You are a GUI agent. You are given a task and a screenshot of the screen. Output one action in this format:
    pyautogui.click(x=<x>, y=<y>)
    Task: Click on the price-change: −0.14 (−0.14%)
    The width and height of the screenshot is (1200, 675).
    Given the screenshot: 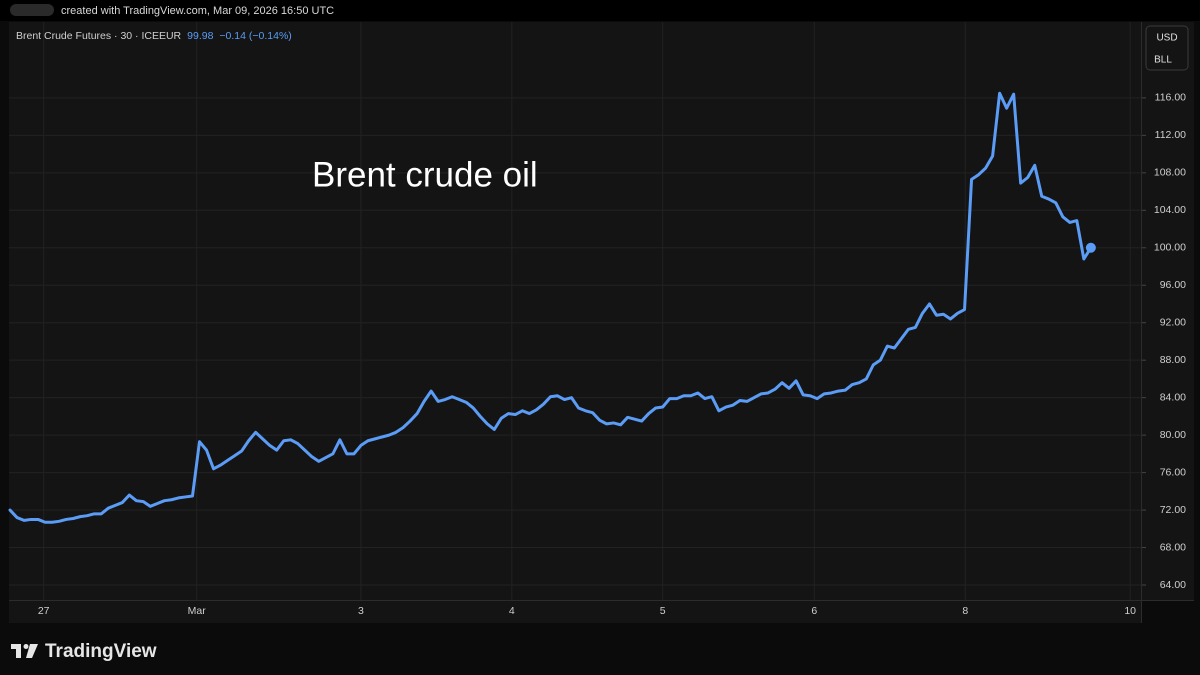 What is the action you would take?
    pyautogui.click(x=255, y=36)
    